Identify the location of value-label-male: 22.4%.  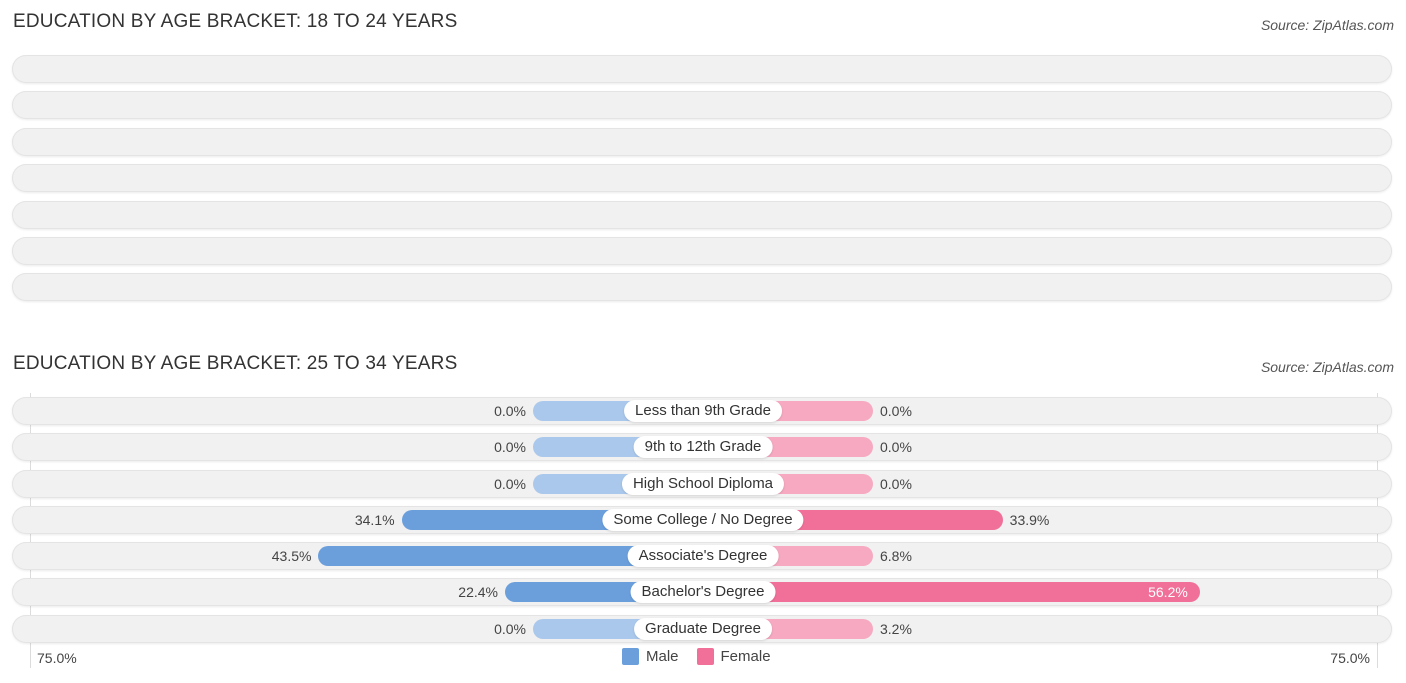
(478, 592).